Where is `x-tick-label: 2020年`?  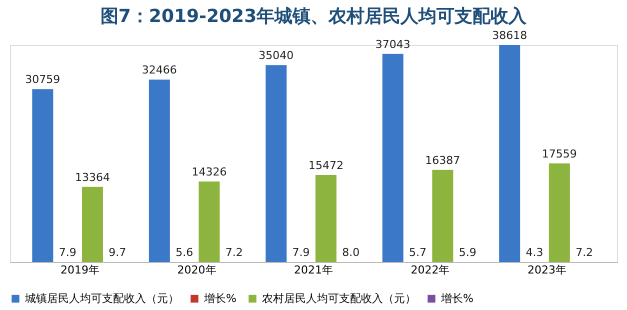 x-tick-label: 2020年 is located at coordinates (196, 270).